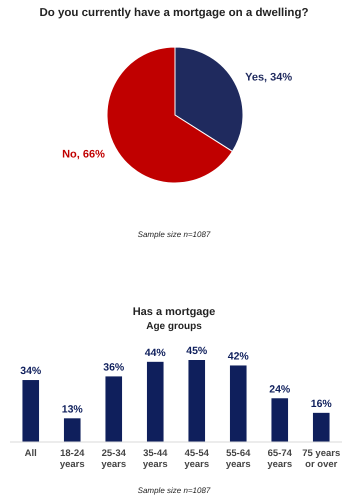 The height and width of the screenshot is (500, 348). I want to click on data-label: 16%, so click(321, 404).